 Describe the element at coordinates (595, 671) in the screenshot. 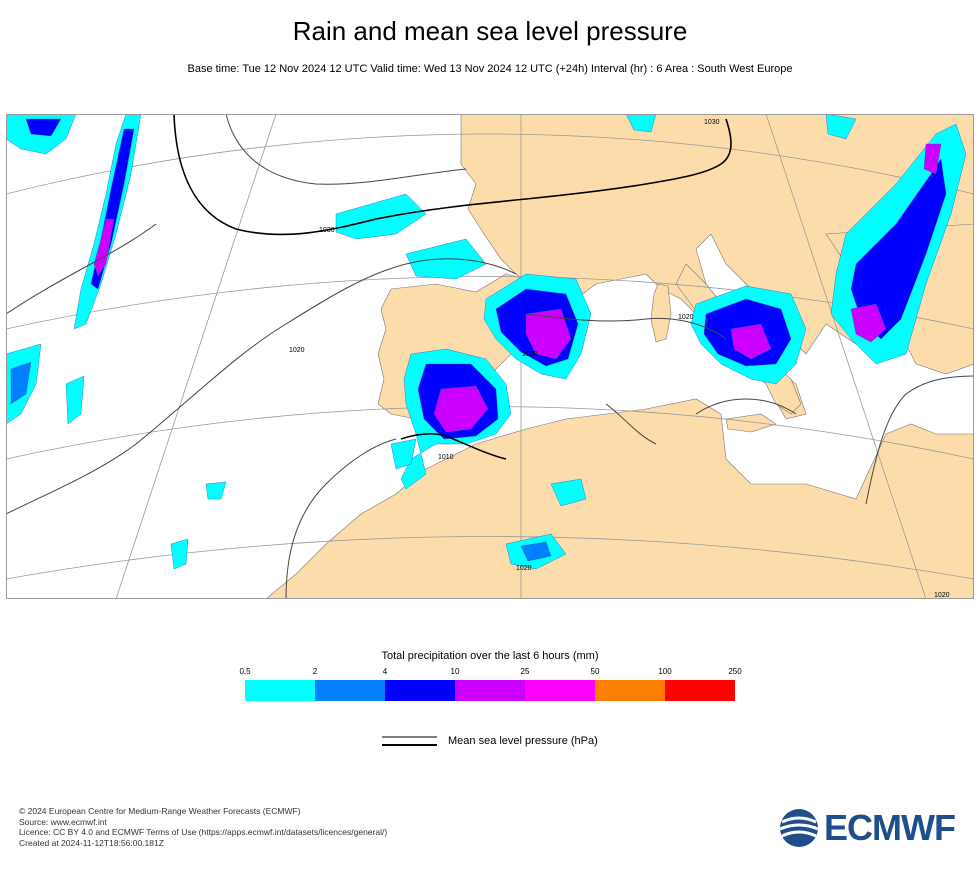

I see `legend-tick: 50` at that location.